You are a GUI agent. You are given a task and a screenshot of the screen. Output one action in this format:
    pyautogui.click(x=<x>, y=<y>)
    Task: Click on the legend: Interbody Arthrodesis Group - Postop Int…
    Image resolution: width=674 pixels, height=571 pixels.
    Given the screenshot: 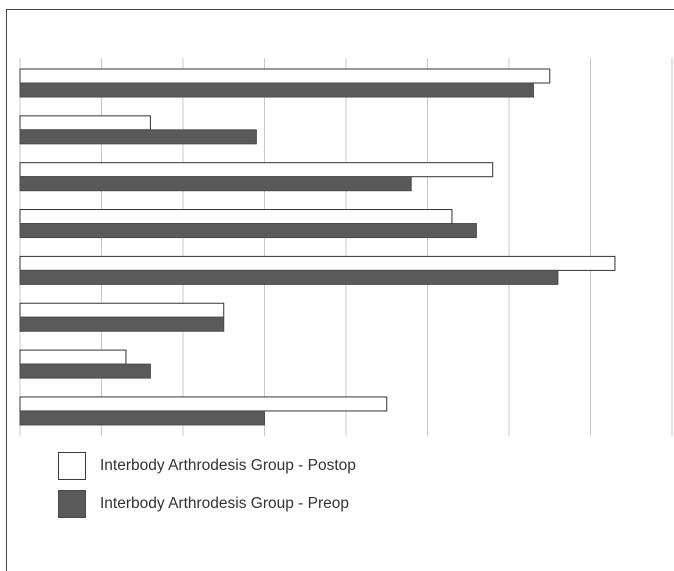 What is the action you would take?
    pyautogui.click(x=207, y=488)
    